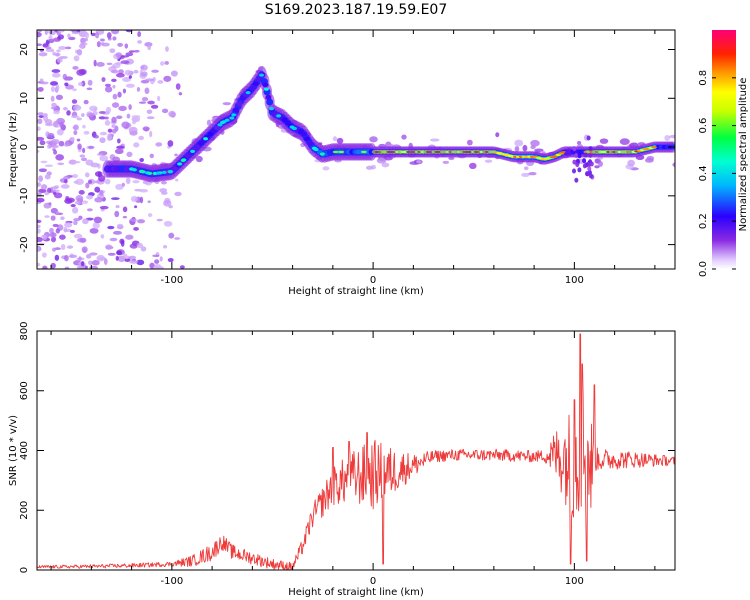  What do you see at coordinates (703, 126) in the screenshot?
I see `colorbar-tick-label: 0.6` at bounding box center [703, 126].